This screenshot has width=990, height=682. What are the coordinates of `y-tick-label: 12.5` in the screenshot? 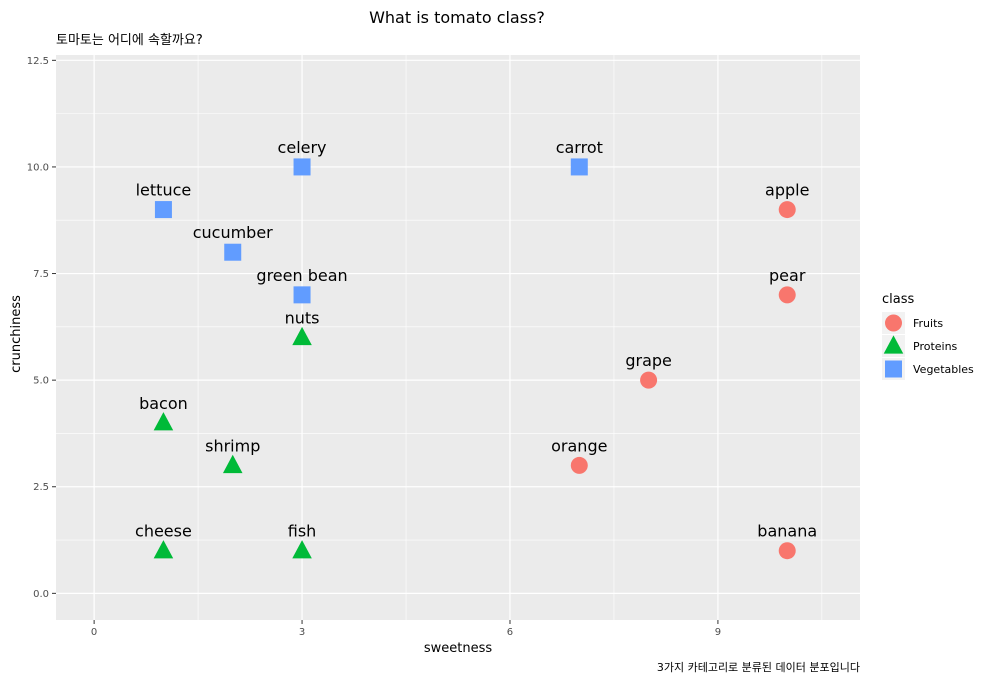 It's located at (38, 61).